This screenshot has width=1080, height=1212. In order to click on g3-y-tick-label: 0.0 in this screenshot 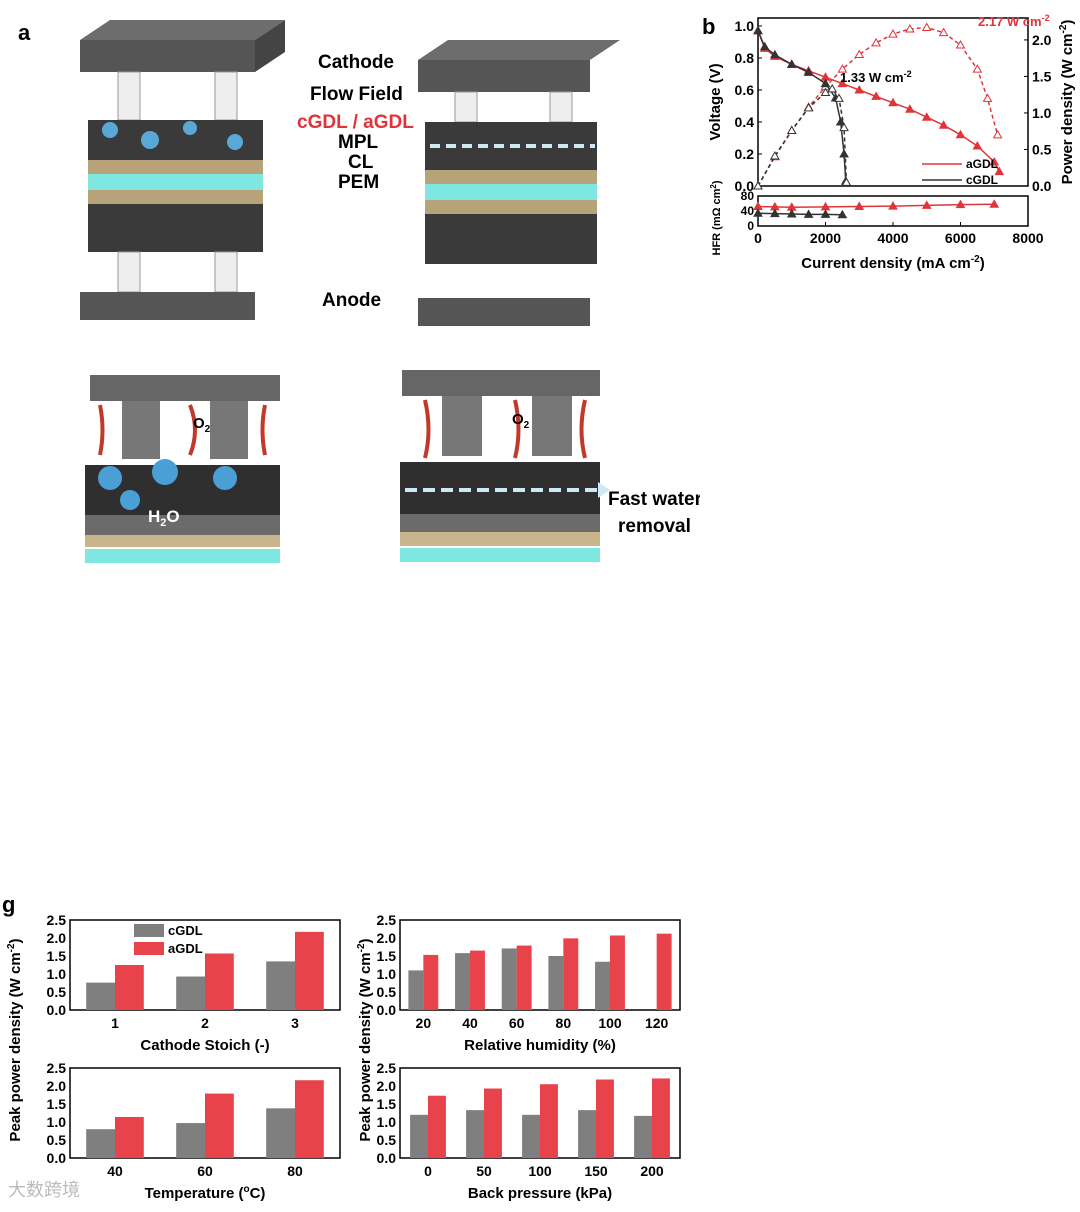, I will do `click(57, 1158)`.